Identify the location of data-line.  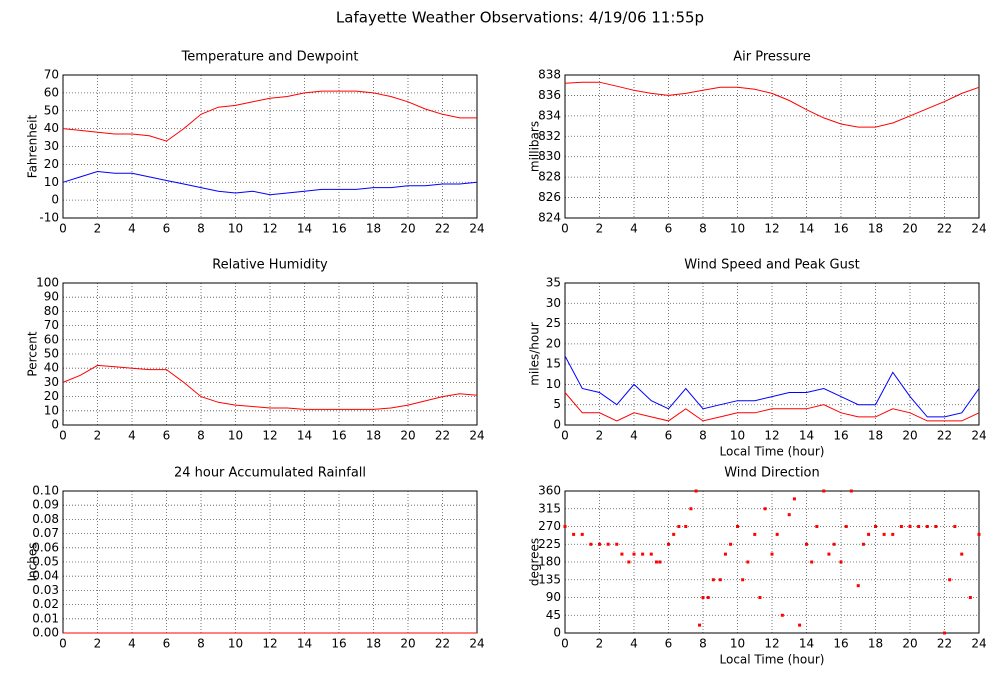
(269, 116).